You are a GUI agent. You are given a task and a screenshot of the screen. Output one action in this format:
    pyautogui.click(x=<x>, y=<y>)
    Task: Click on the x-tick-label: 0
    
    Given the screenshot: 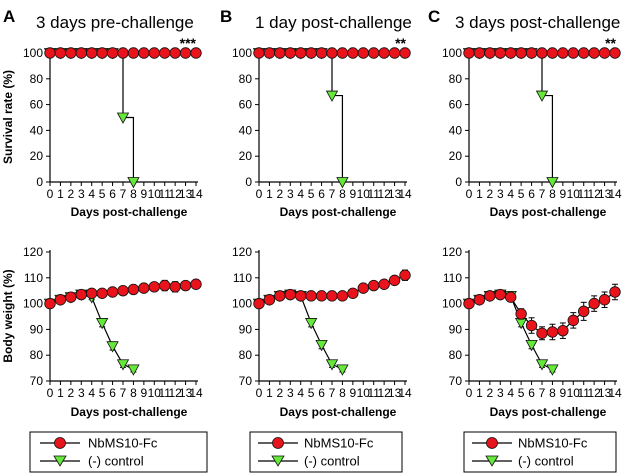 What is the action you would take?
    pyautogui.click(x=469, y=194)
    